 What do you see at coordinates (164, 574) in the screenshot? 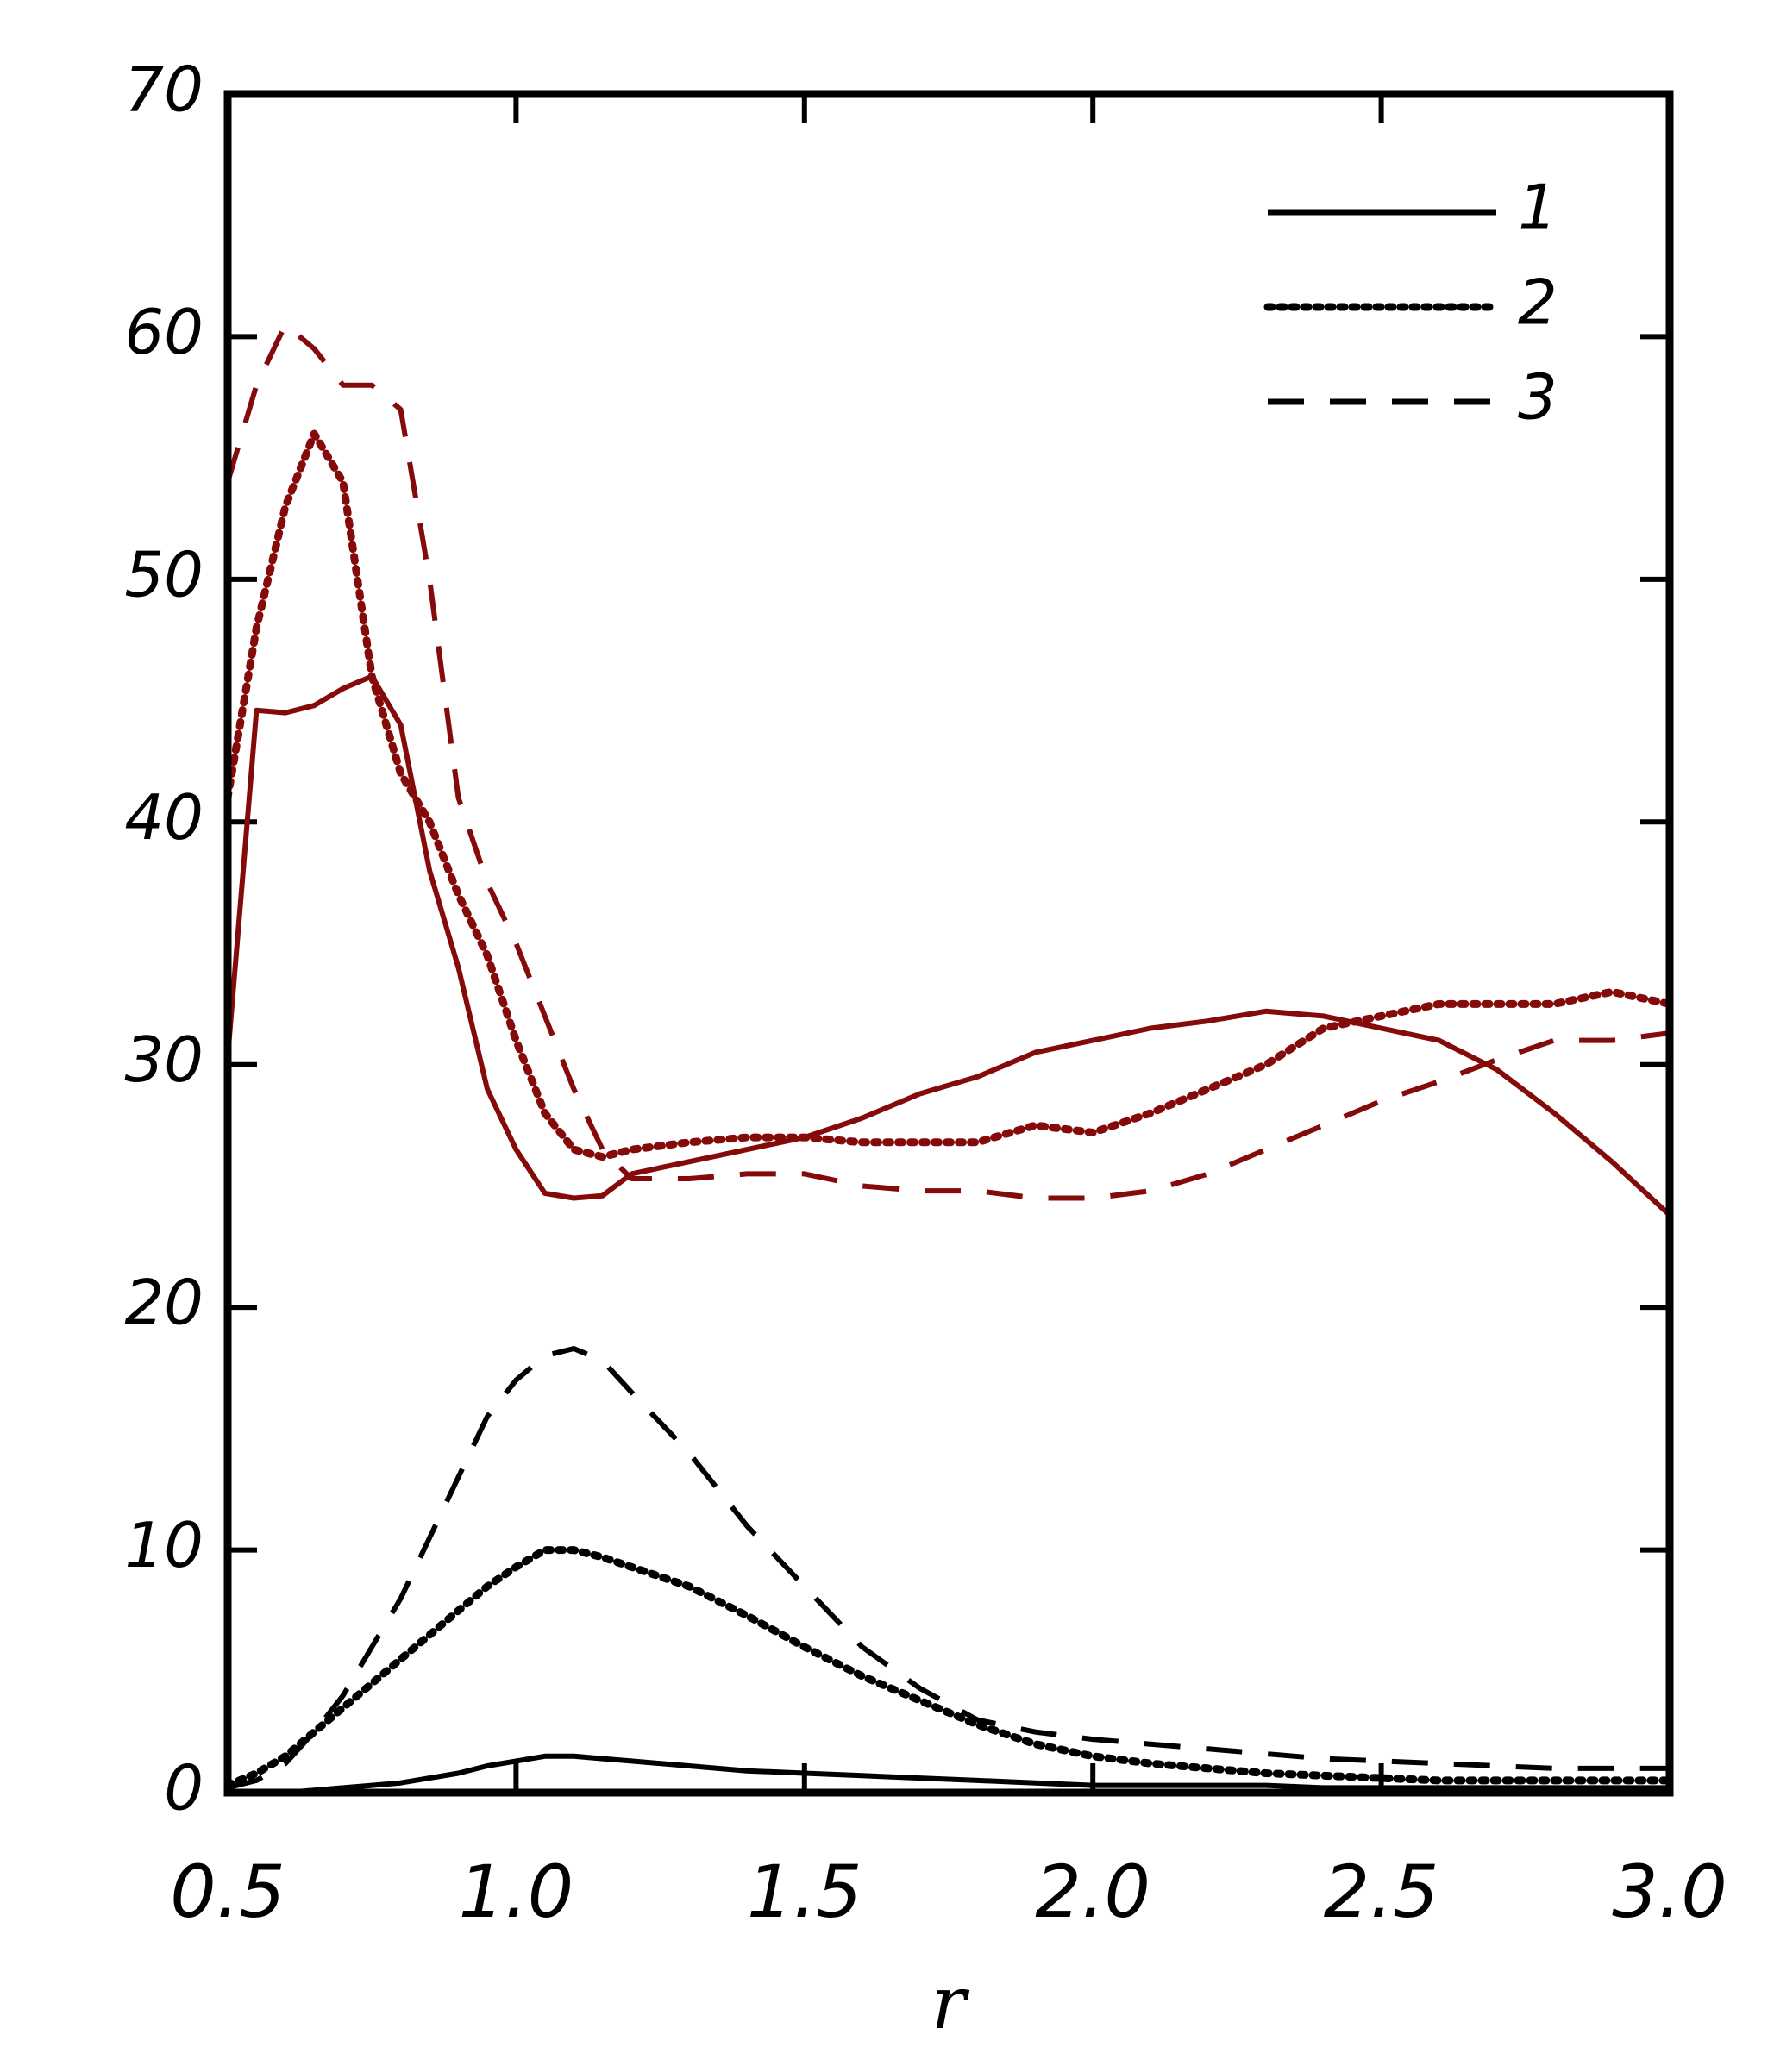
I see `y-tick-label: 50` at bounding box center [164, 574].